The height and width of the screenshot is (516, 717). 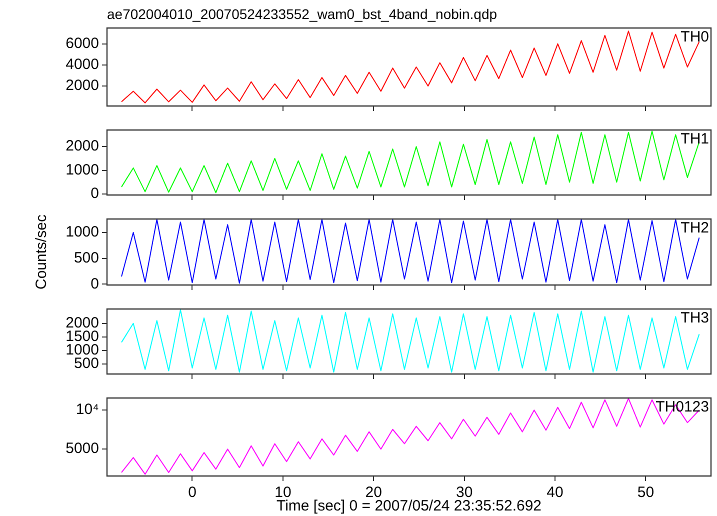 What do you see at coordinates (694, 37) in the screenshot?
I see `series-label: TH0` at bounding box center [694, 37].